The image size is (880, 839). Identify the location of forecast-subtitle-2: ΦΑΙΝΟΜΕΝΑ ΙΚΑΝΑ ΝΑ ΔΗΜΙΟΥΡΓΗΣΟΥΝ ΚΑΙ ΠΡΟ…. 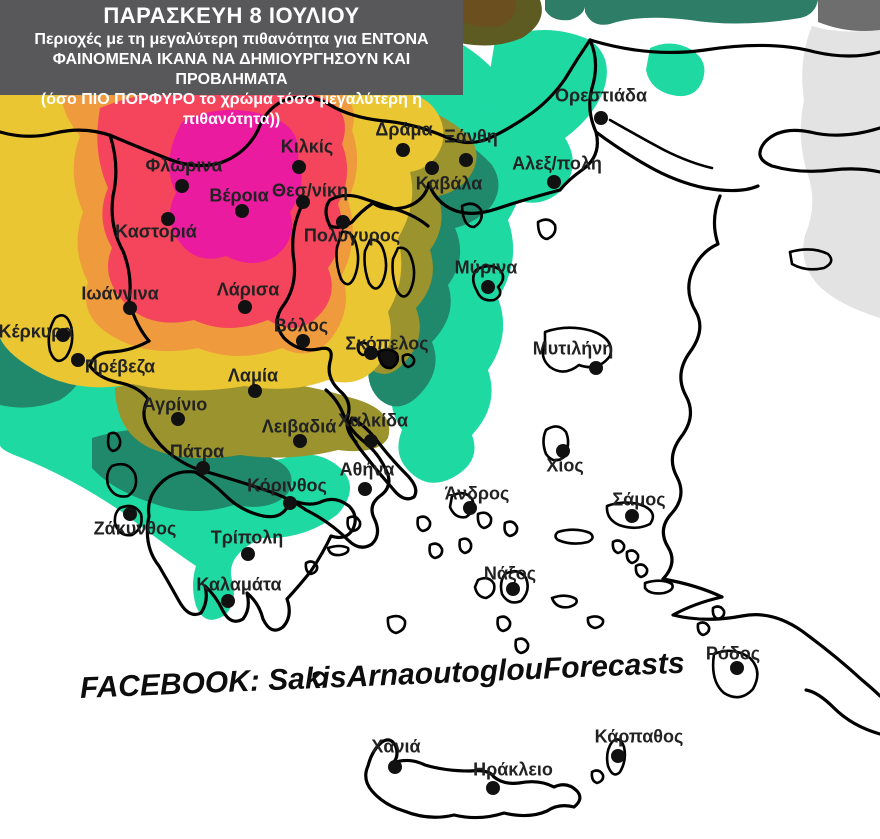
(231, 69).